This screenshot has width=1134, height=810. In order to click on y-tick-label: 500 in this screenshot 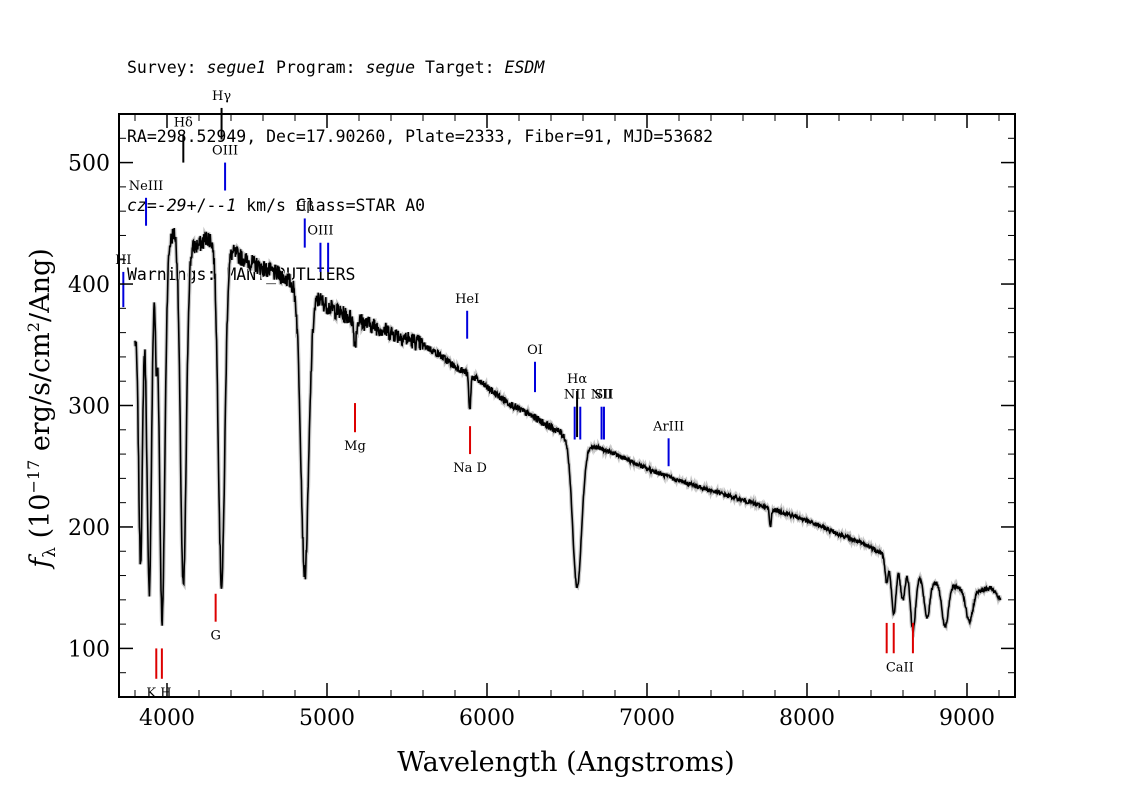, I will do `click(89, 164)`.